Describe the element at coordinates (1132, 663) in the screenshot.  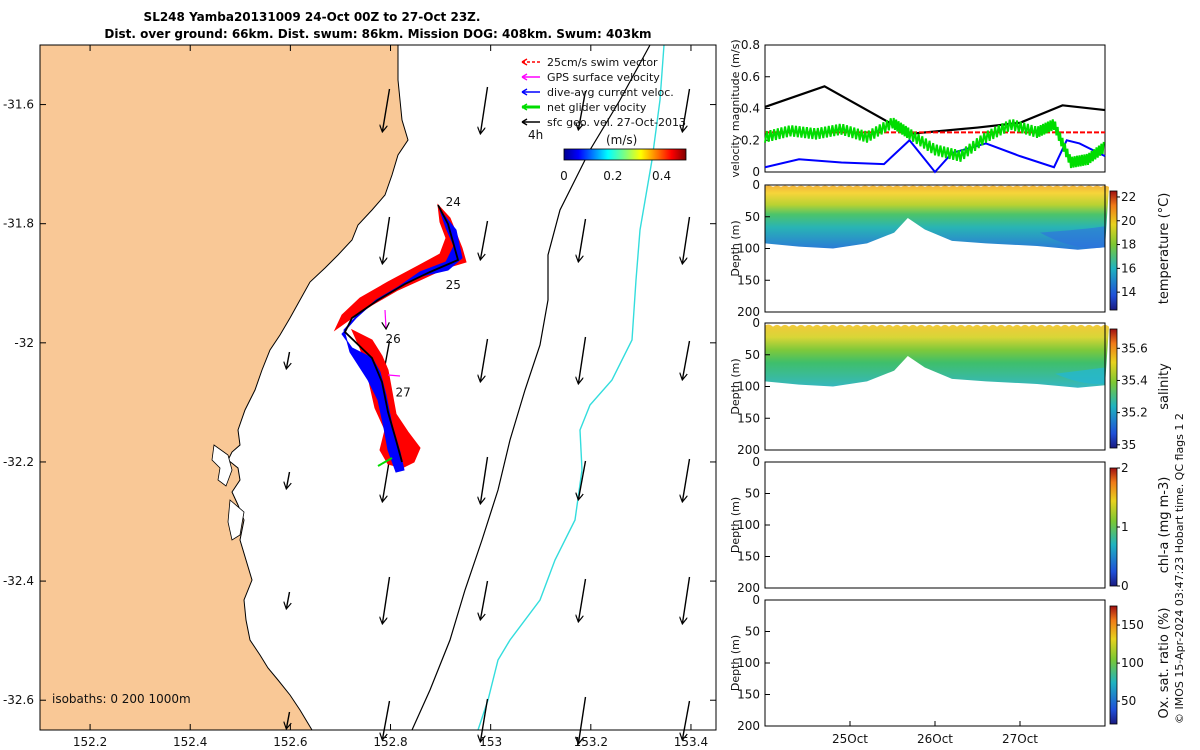
I see `colorbar-tick-label: 100` at that location.